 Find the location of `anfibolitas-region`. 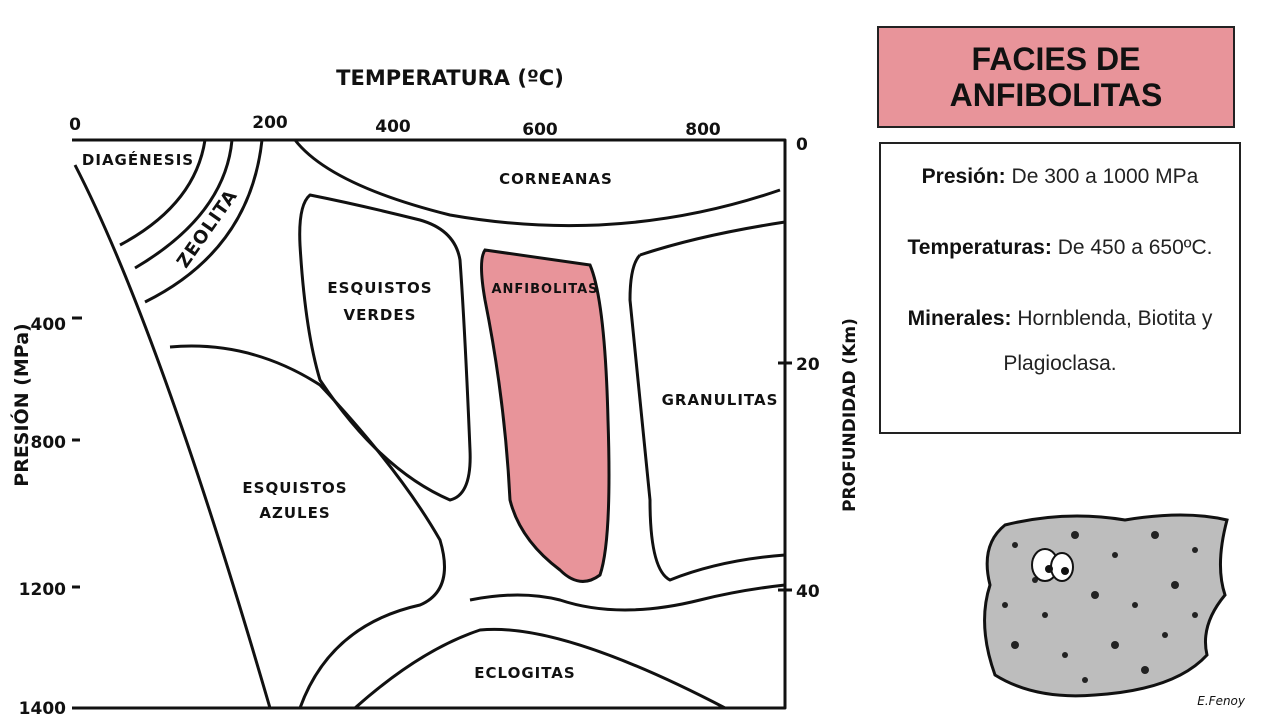

anfibolitas-region is located at coordinates (545, 415).